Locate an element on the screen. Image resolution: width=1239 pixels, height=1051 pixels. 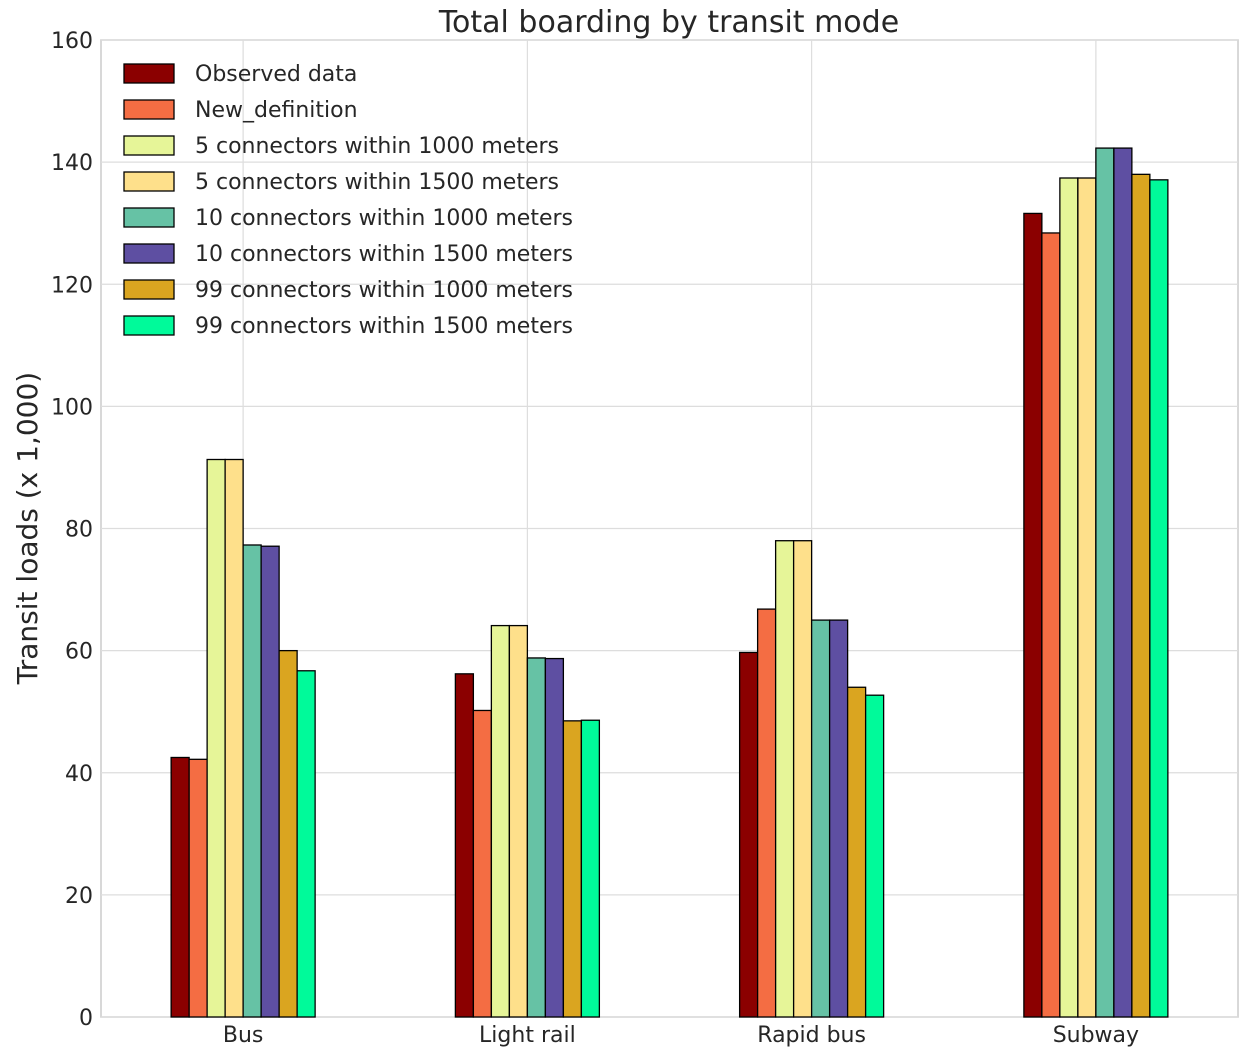
chart-title: Total boarding by transit mode is located at coordinates (668, 22).